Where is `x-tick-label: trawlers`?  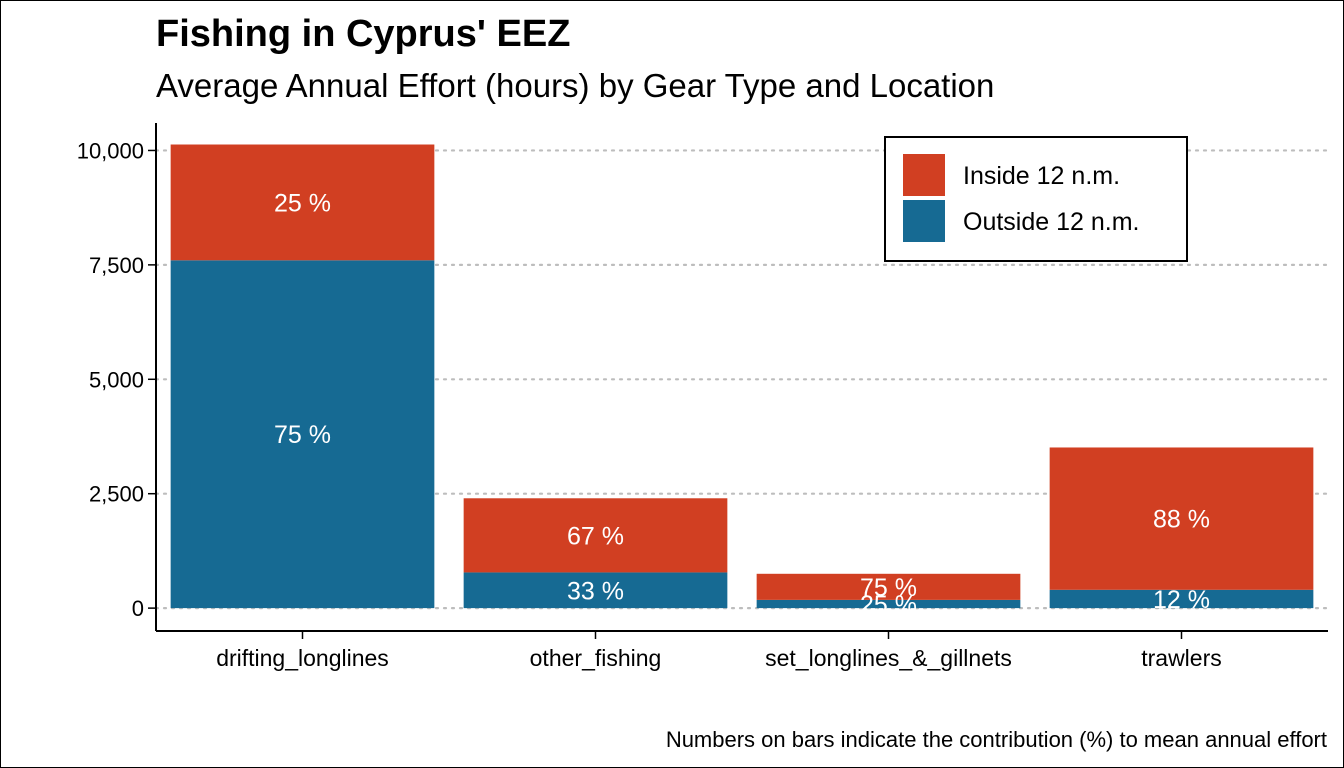
x-tick-label: trawlers is located at coordinates (1181, 658).